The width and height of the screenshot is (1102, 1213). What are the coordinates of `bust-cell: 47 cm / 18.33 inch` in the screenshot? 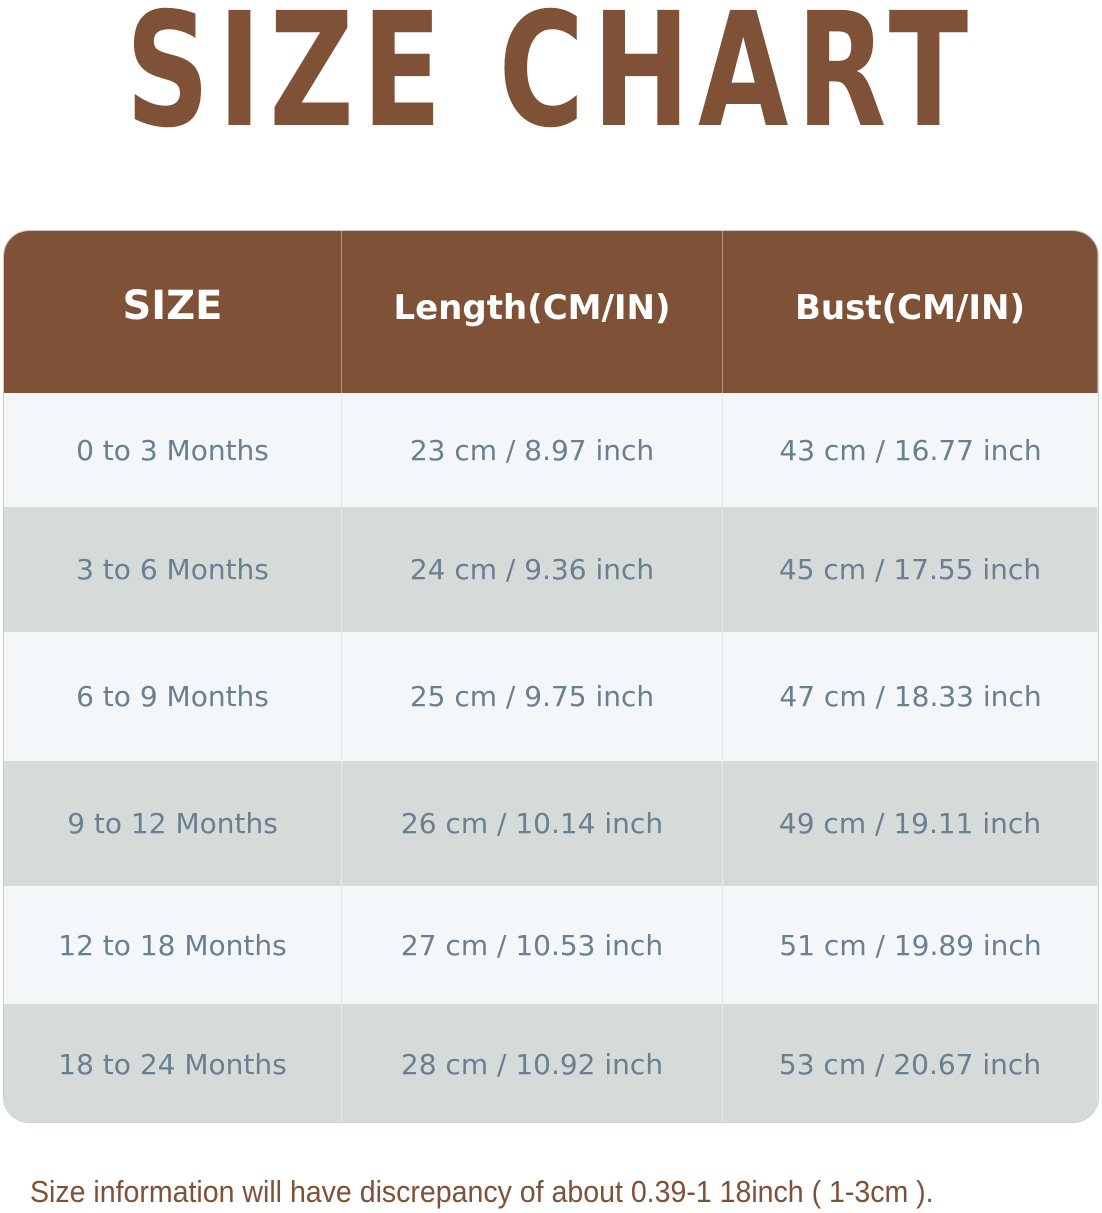 It's located at (910, 696).